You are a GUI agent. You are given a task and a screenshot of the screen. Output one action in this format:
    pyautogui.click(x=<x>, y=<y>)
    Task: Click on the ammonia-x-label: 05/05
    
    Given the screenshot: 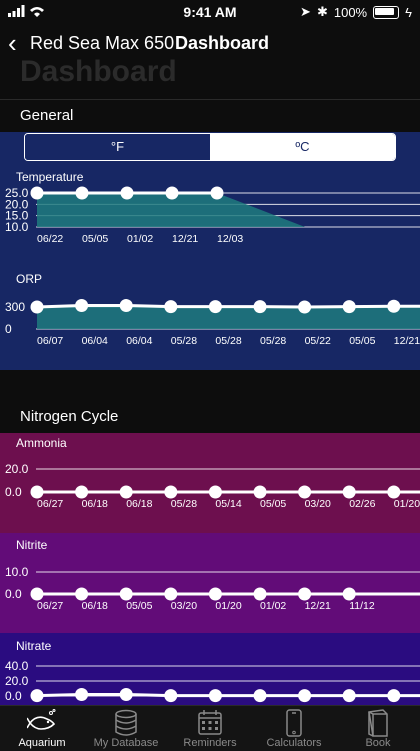 What is the action you would take?
    pyautogui.click(x=273, y=504)
    